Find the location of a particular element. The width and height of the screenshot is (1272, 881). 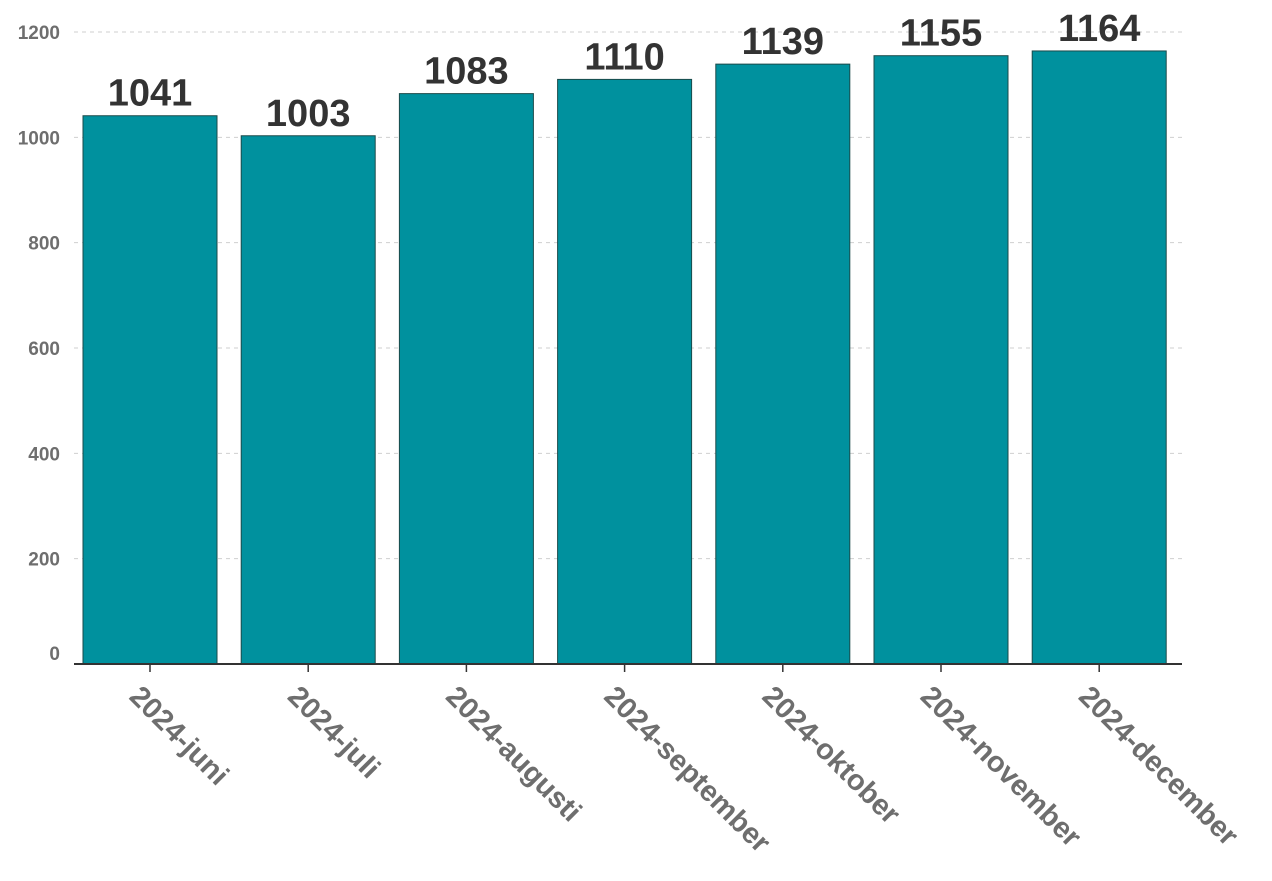

bar-2024-juni is located at coordinates (150, 390).